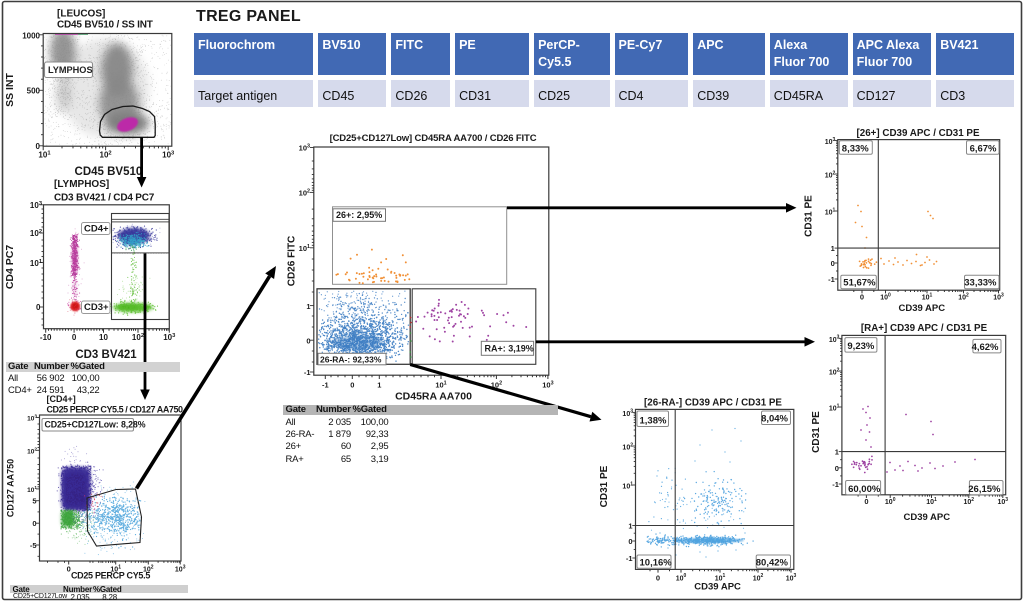  Describe the element at coordinates (860, 346) in the screenshot. I see `svg-text: 9,23%` at that location.